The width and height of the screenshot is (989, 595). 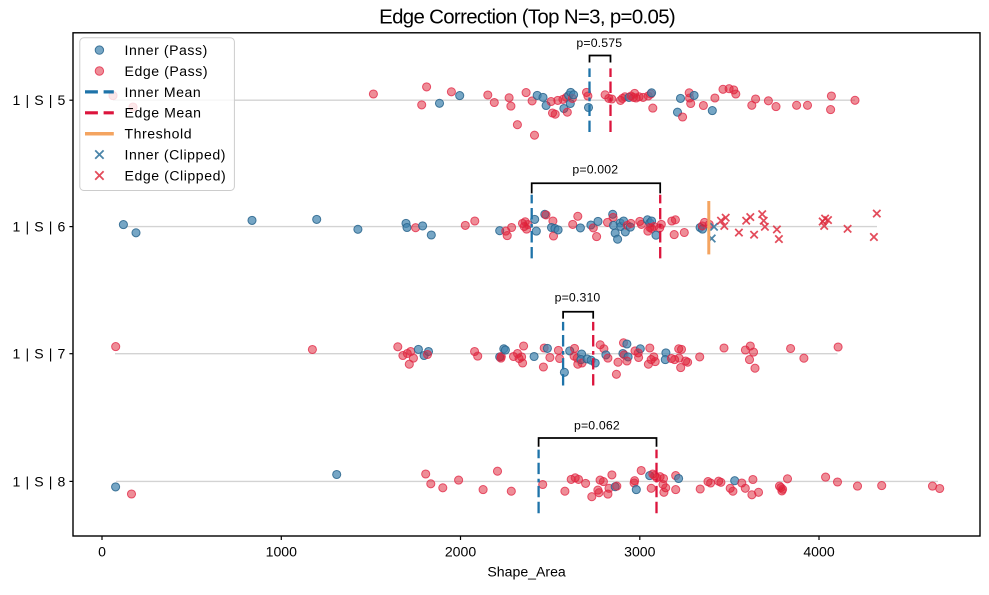 What do you see at coordinates (167, 71) in the screenshot?
I see `svg-text: Edge (Pass)` at bounding box center [167, 71].